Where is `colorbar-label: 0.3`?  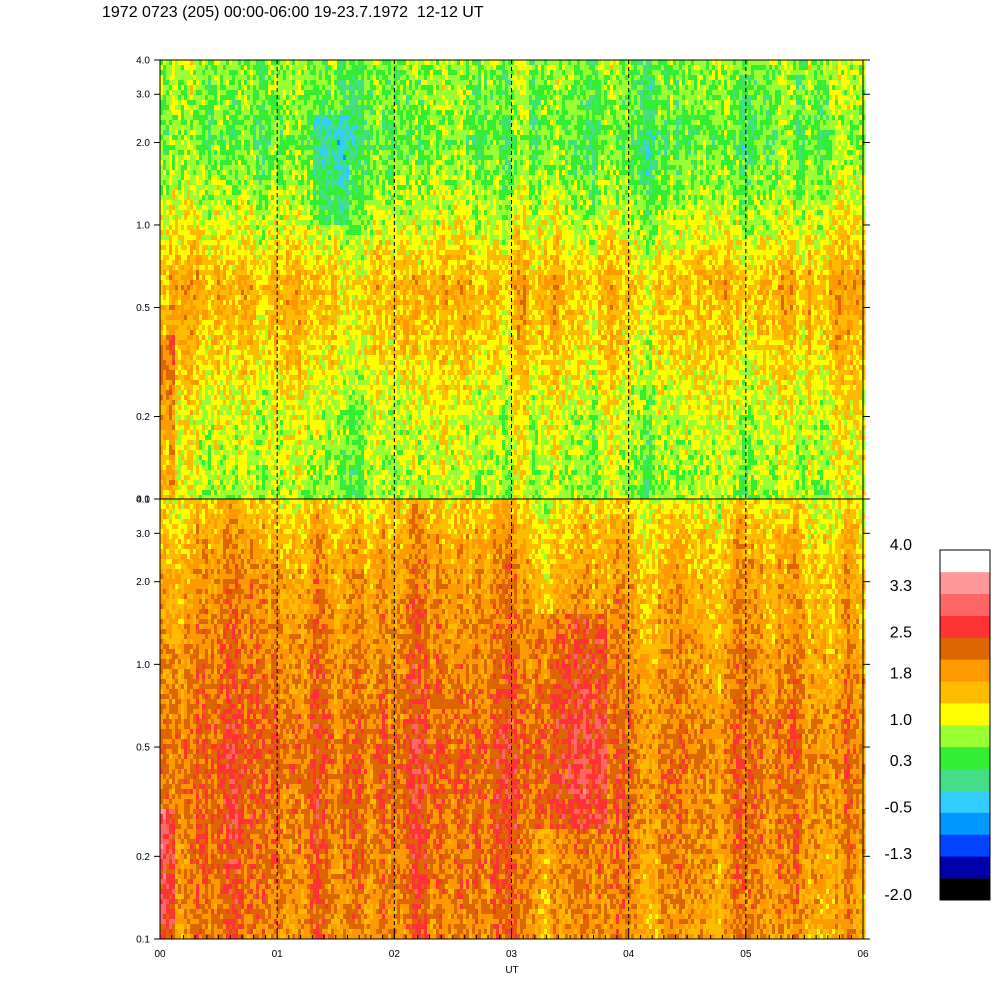 colorbar-label: 0.3 is located at coordinates (901, 761).